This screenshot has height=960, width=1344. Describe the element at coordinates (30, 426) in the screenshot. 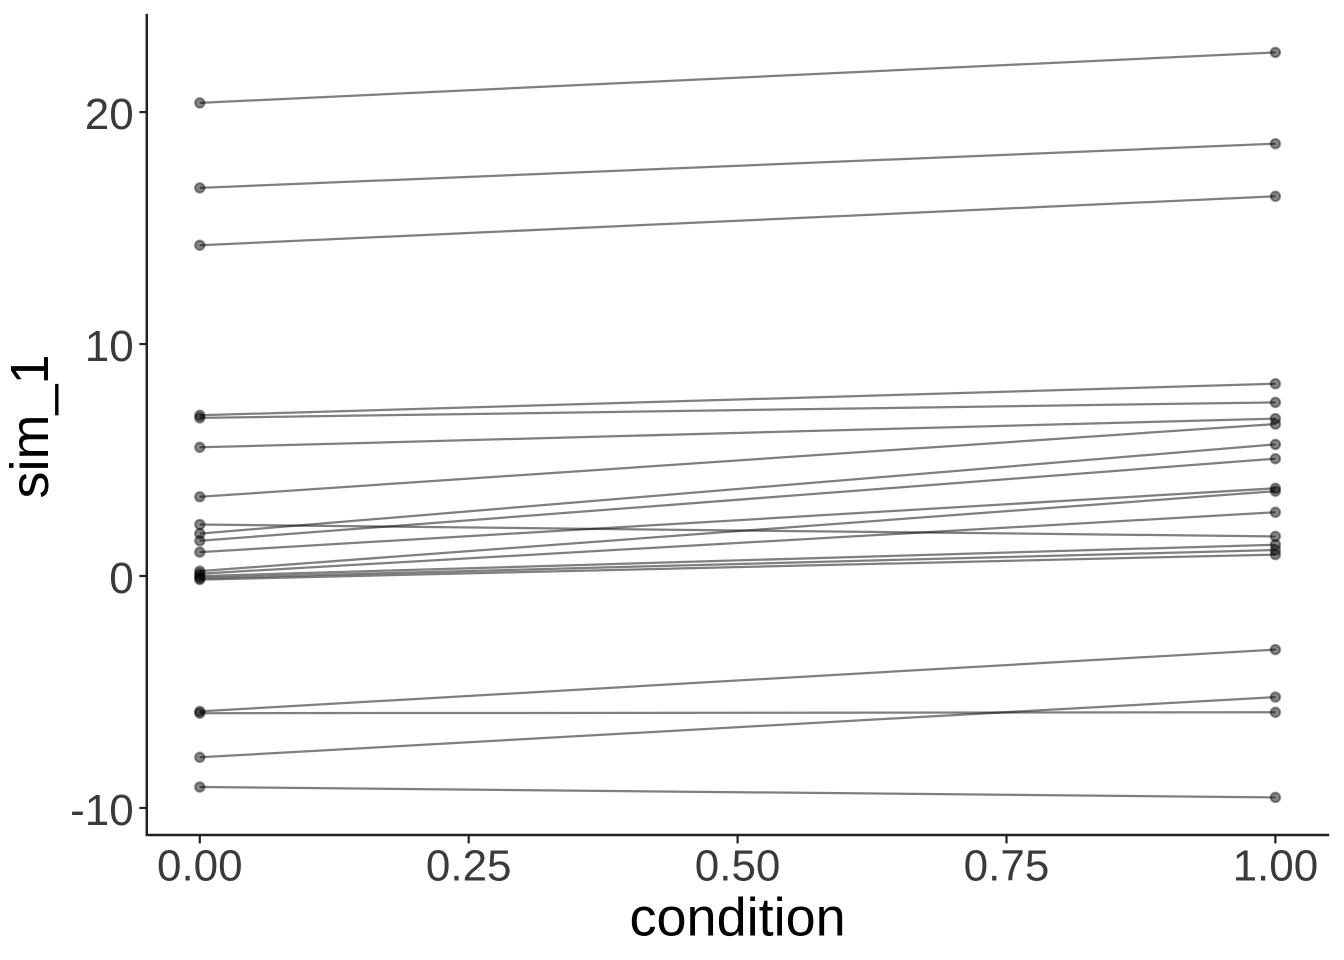

I see `svg-text: sim_1` at that location.